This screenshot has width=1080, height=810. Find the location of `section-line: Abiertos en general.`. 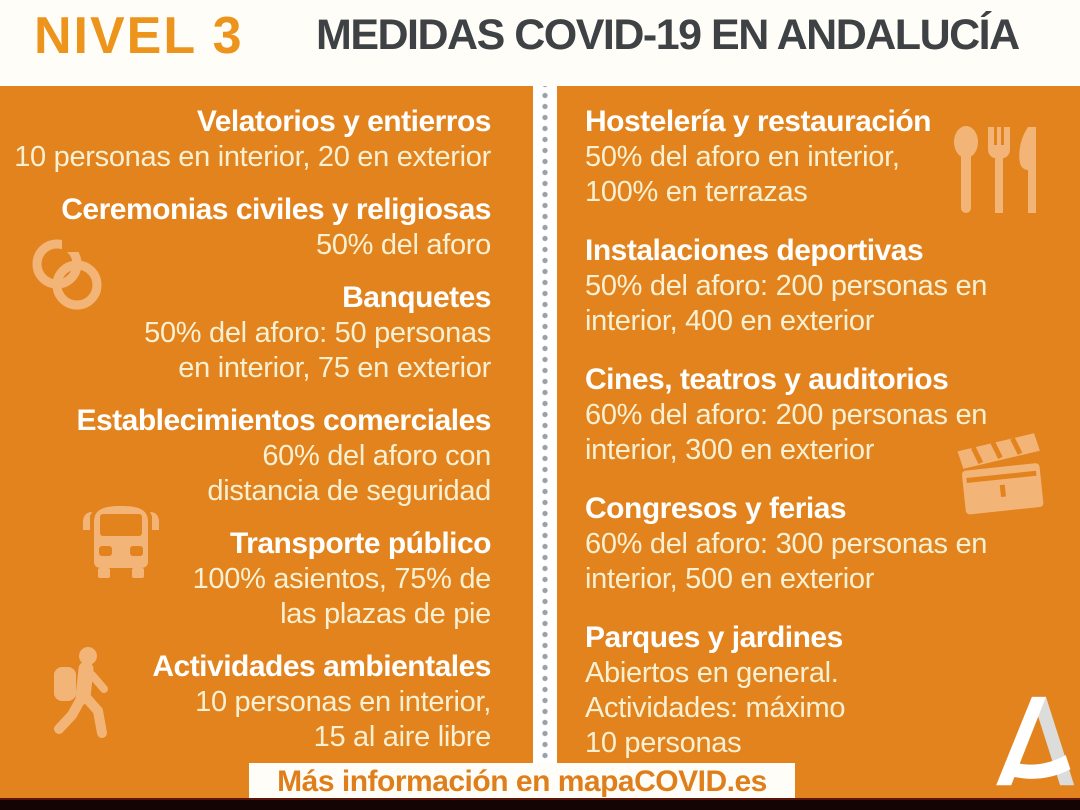

section-line: Abiertos en general. is located at coordinates (712, 673).